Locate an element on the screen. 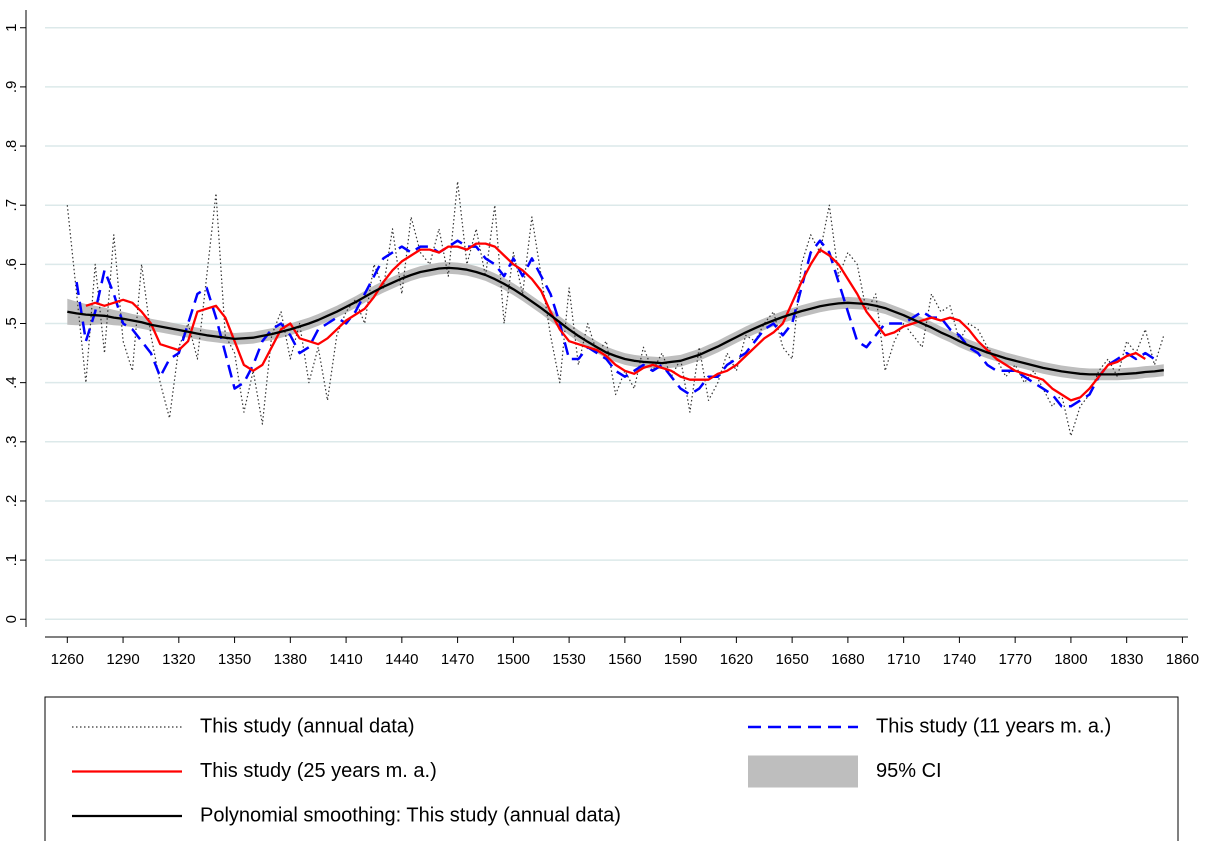 This screenshot has width=1216, height=841. x-tick-label: 1410 is located at coordinates (345, 659).